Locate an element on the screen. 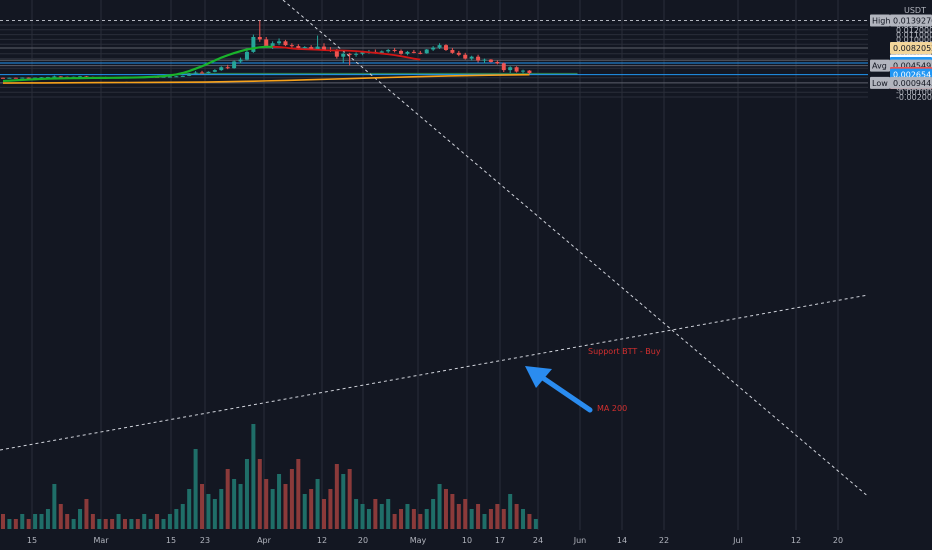 This screenshot has width=932, height=550. time-tick-label: 22 is located at coordinates (664, 540).